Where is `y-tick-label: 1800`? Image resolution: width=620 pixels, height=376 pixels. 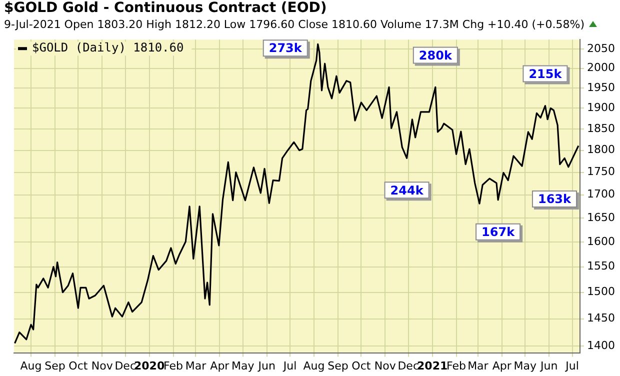 y-tick-label: 1800 is located at coordinates (601, 149).